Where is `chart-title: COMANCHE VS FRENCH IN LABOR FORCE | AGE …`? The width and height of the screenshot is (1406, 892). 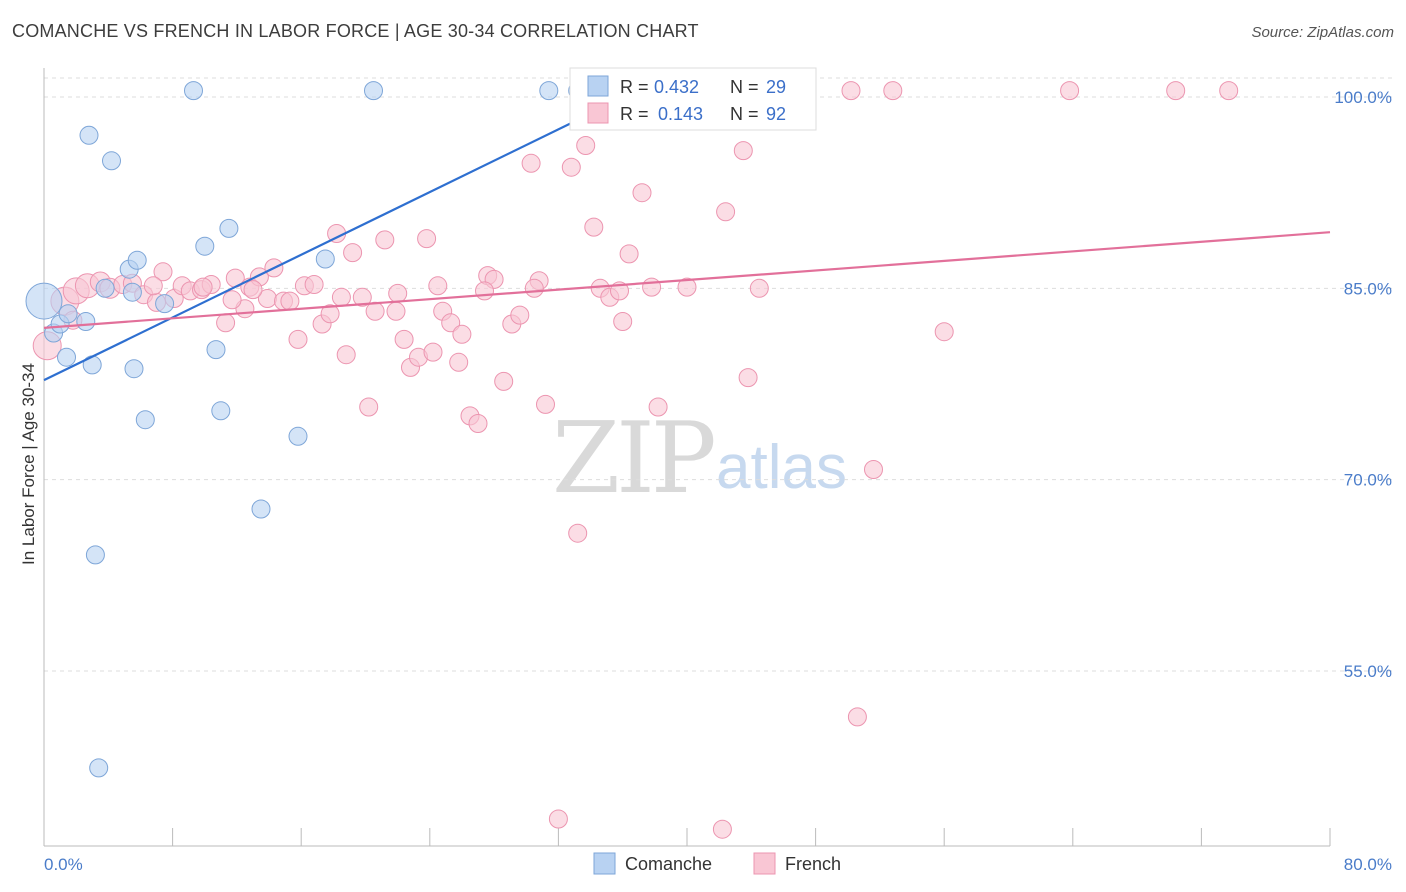 chart-title: COMANCHE VS FRENCH IN LABOR FORCE | AGE … is located at coordinates (355, 31).